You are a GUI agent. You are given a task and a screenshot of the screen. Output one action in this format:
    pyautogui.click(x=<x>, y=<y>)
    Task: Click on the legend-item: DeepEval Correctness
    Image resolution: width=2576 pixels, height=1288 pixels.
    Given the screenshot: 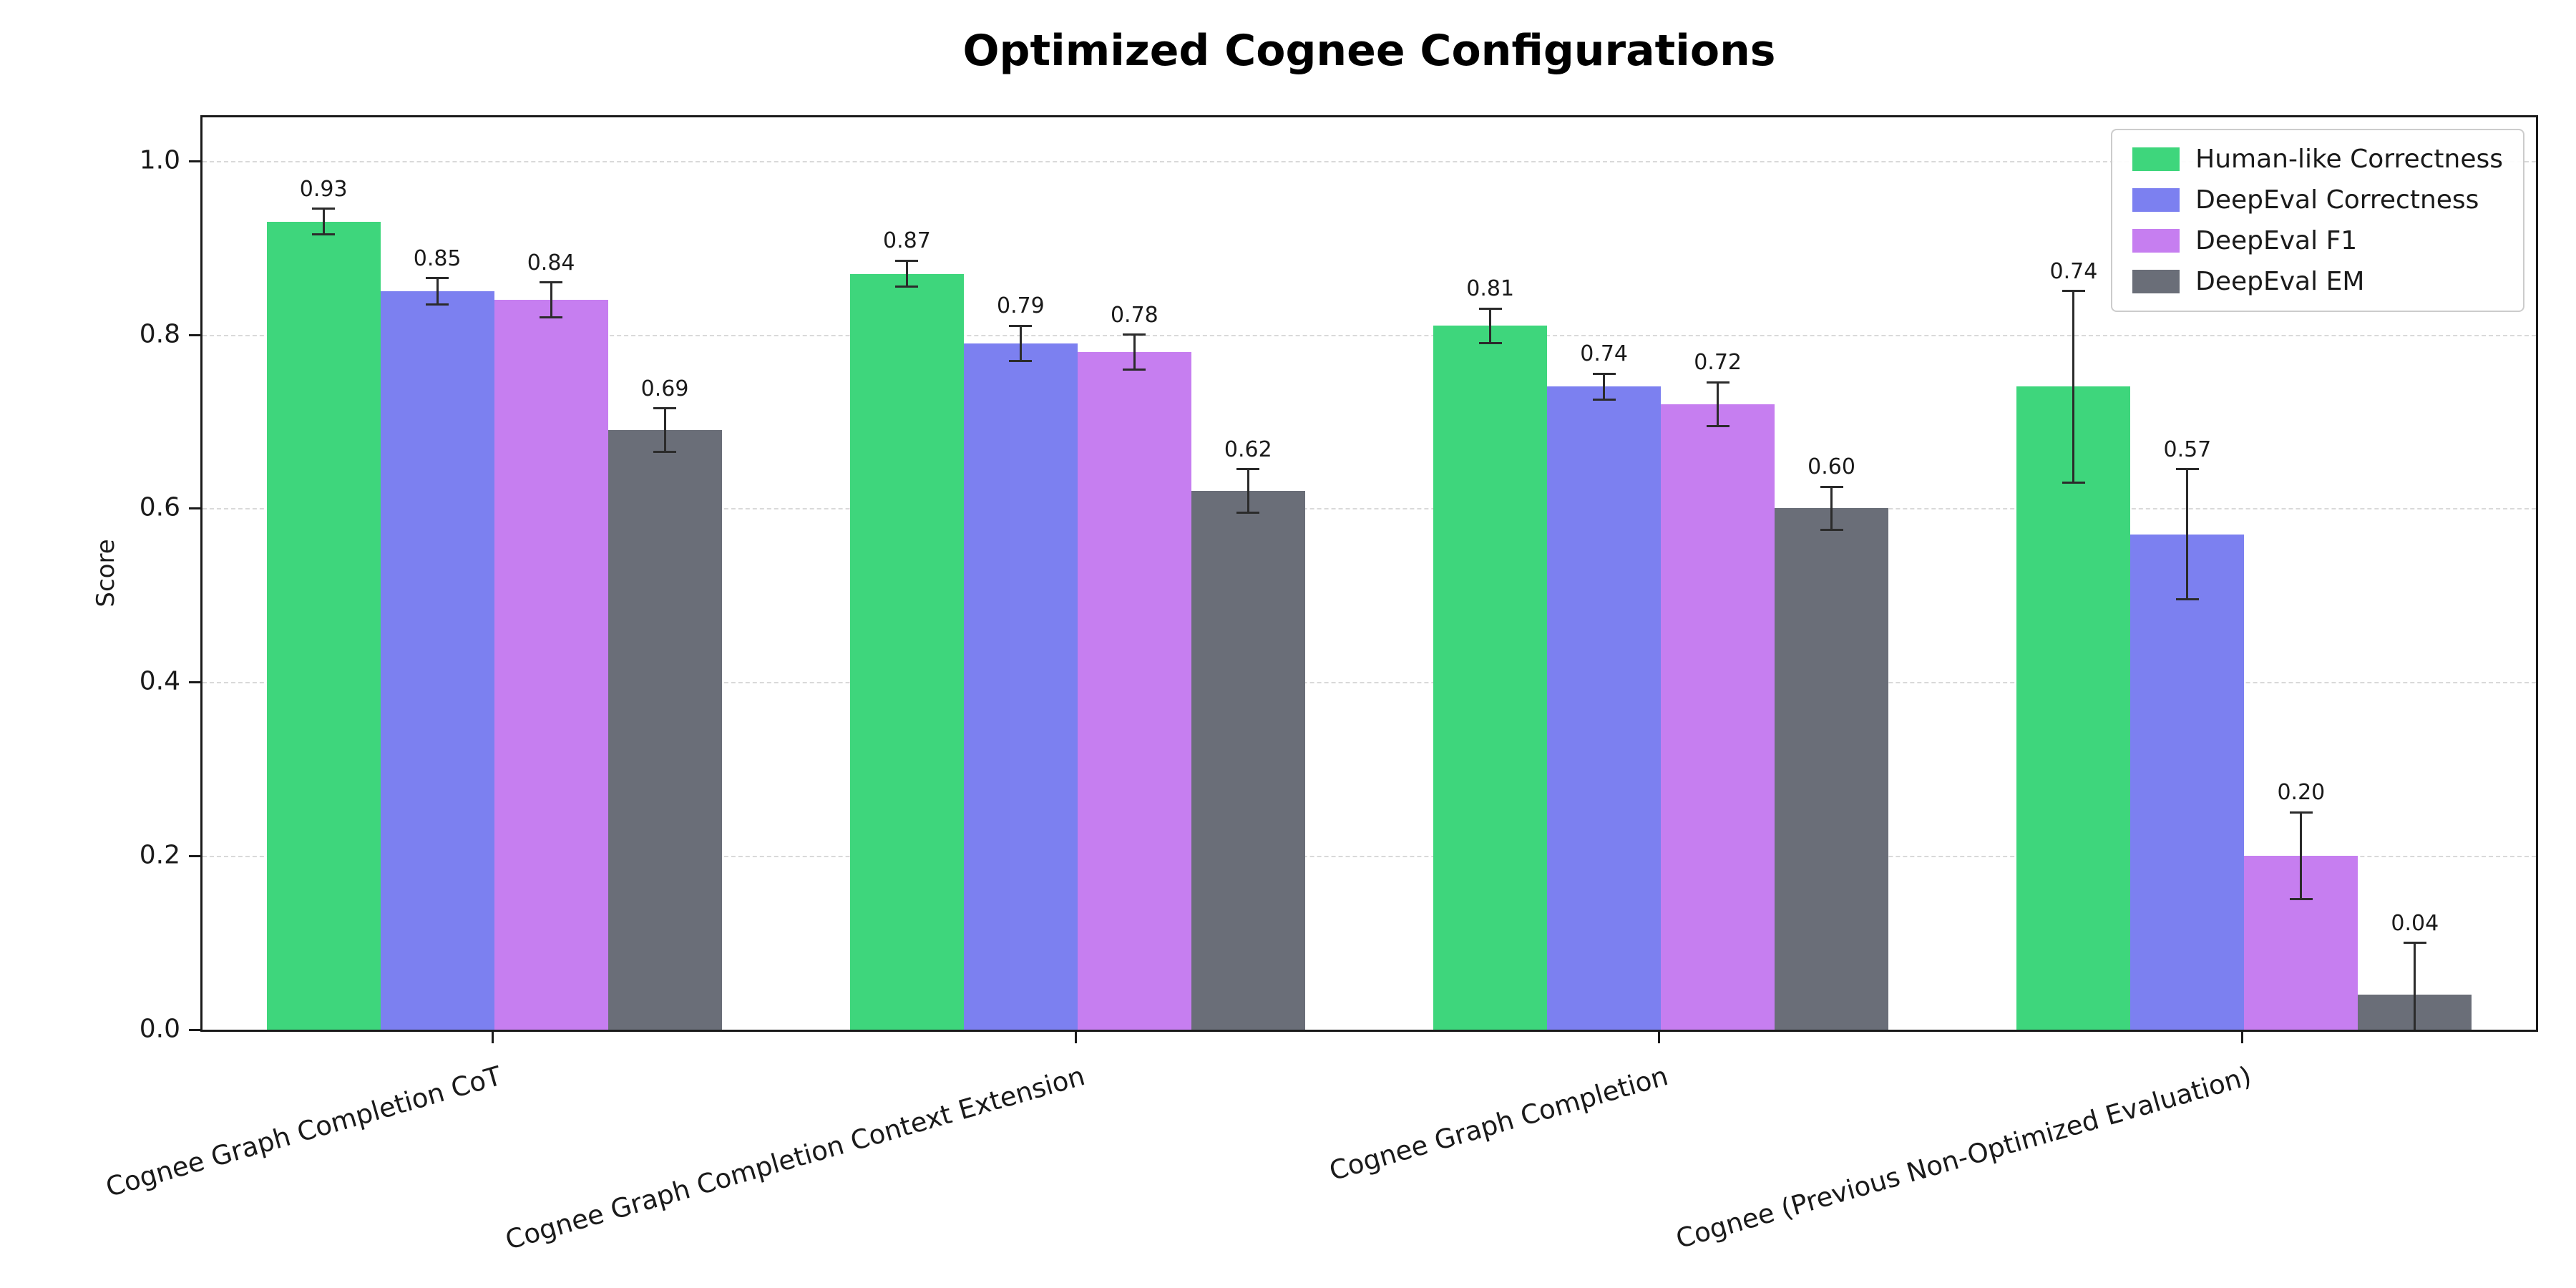 What is the action you would take?
    pyautogui.click(x=2317, y=200)
    